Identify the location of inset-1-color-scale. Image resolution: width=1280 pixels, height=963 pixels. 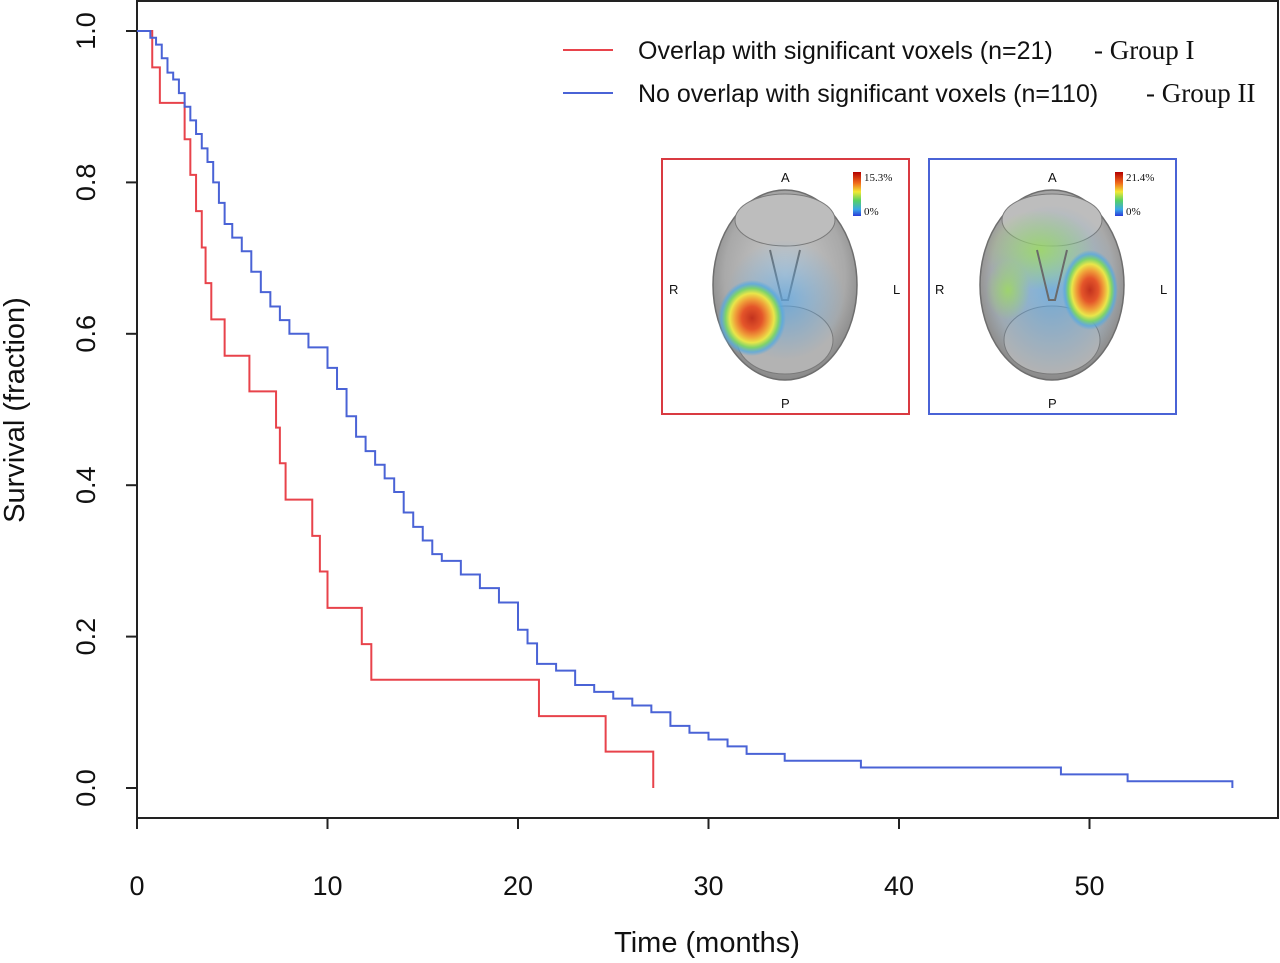
(857, 194).